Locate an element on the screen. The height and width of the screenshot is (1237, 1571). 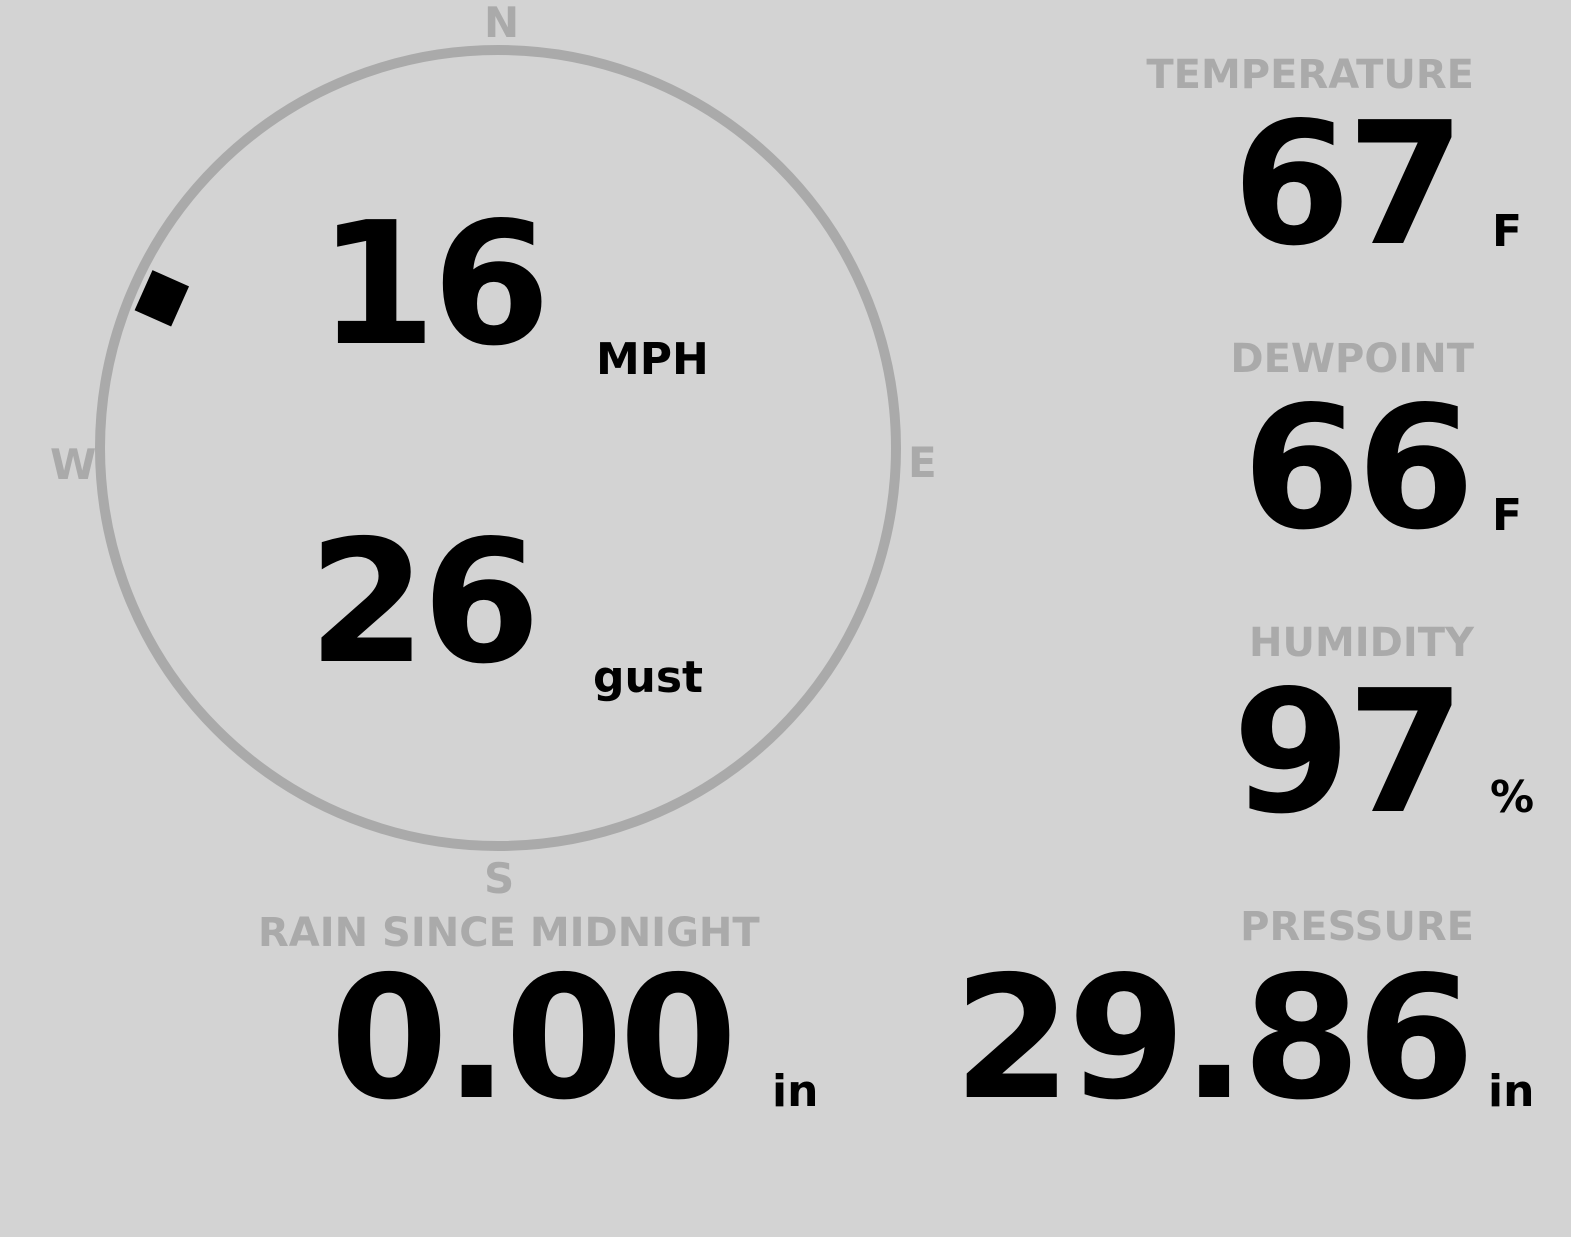
pressure-value: 29.86 is located at coordinates (1214, 1039).